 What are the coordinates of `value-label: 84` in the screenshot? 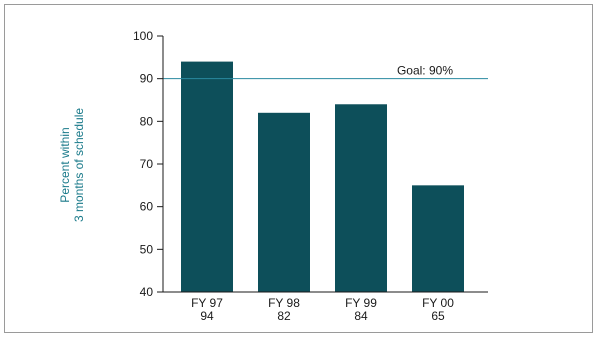 It's located at (361, 316).